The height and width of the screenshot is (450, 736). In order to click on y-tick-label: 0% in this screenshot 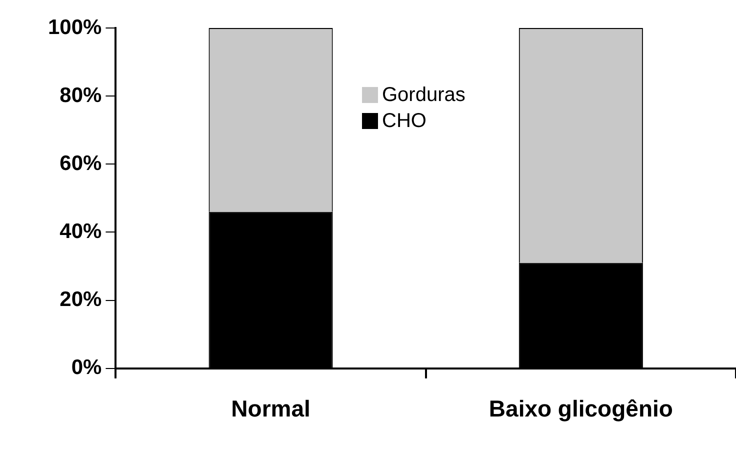, I will do `click(86, 368)`.